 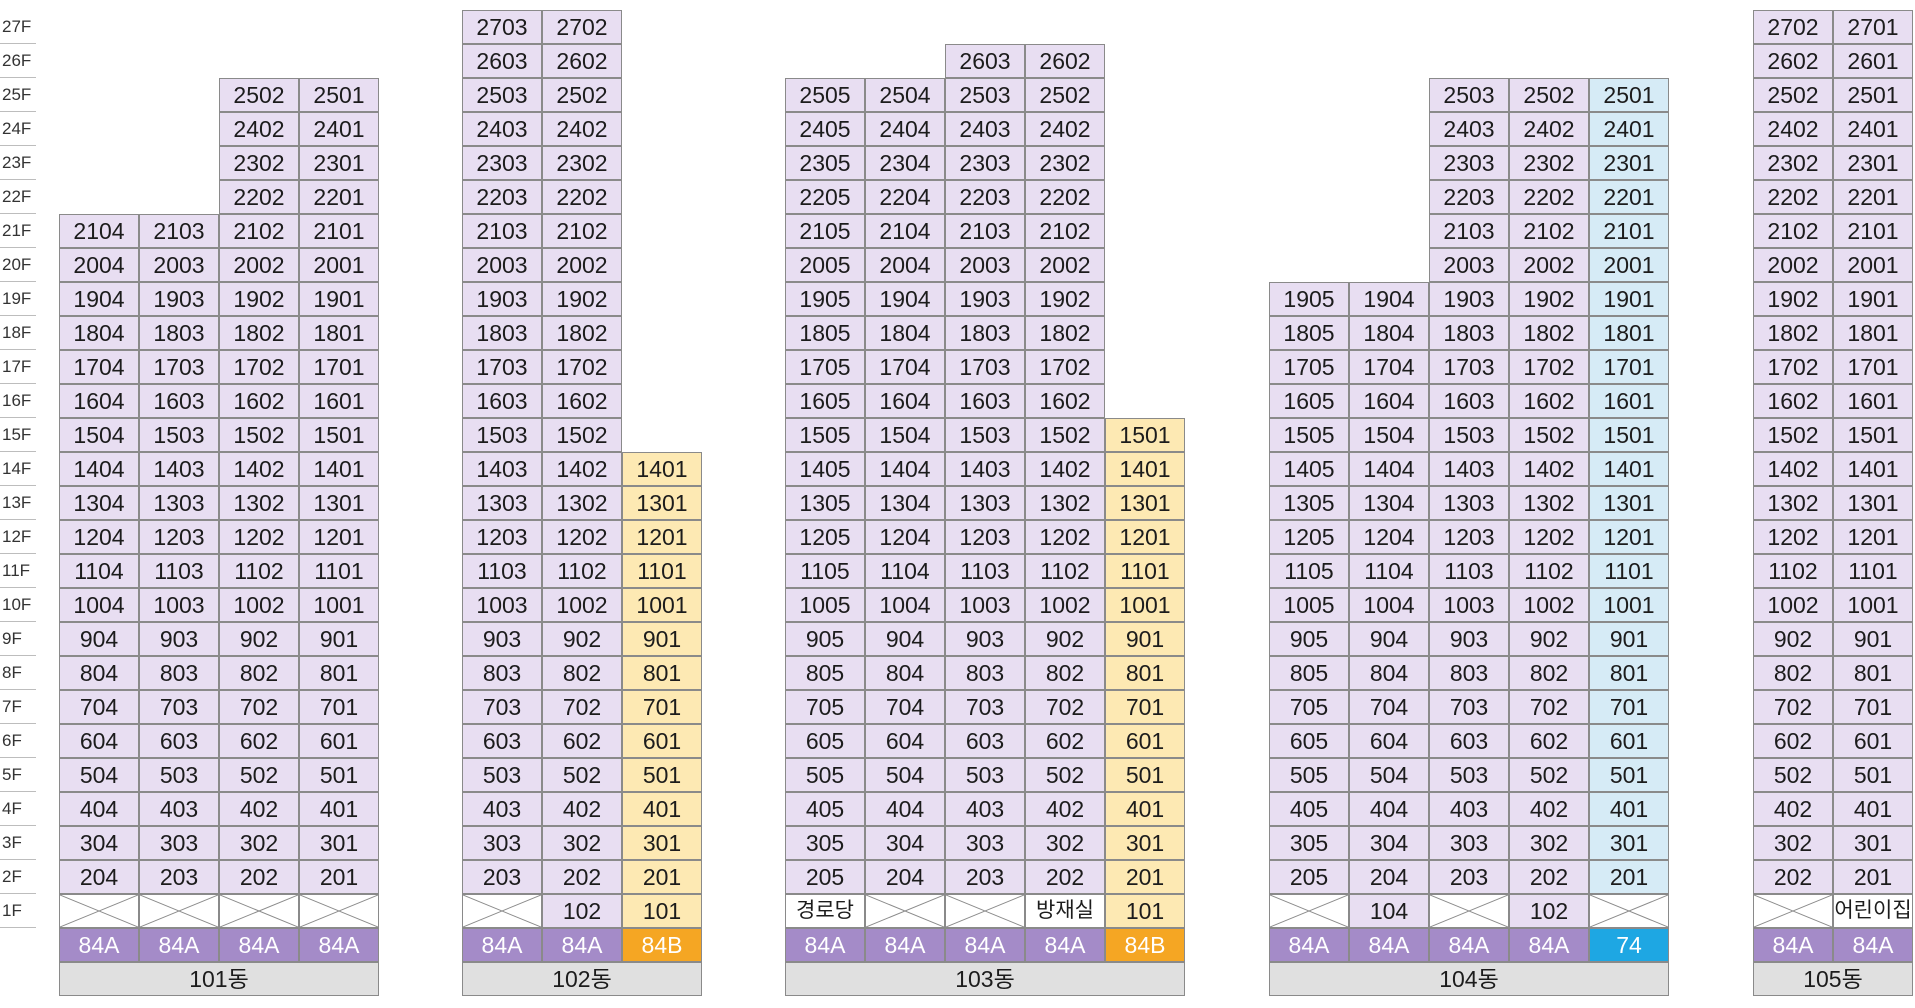 What do you see at coordinates (1145, 469) in the screenshot?
I see `unit-cell: 1401` at bounding box center [1145, 469].